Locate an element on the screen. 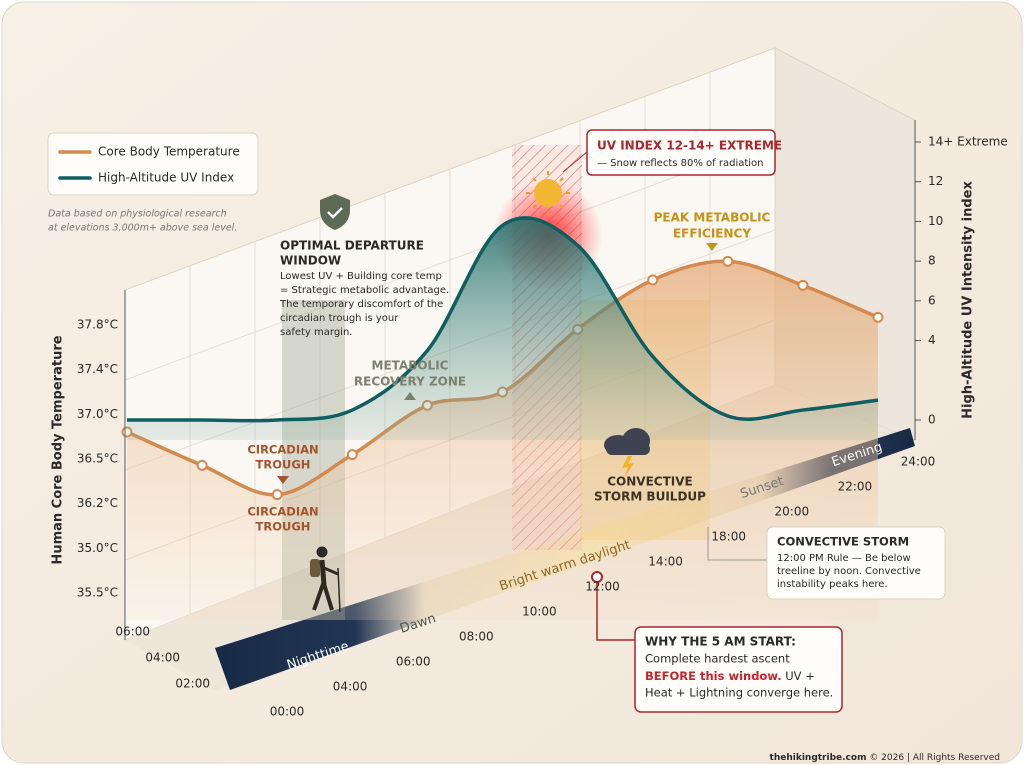 The height and width of the screenshot is (765, 1024). x-tick-label: 00:00 is located at coordinates (287, 712).